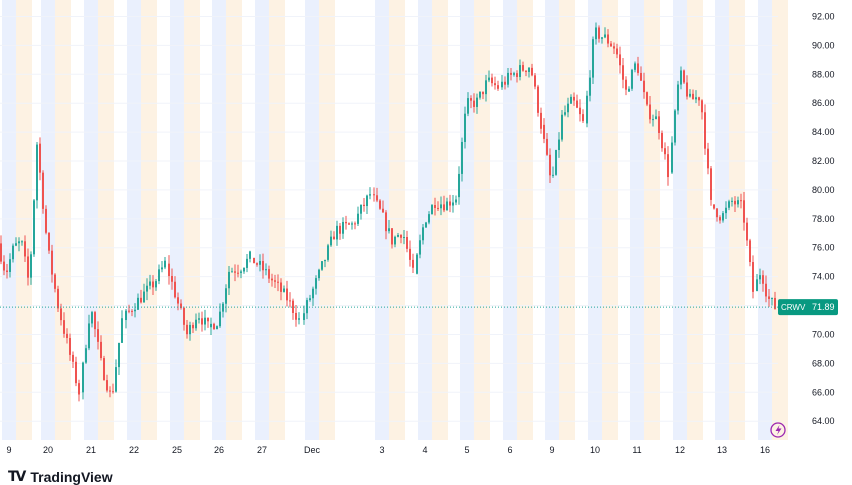 The height and width of the screenshot is (485, 852). Describe the element at coordinates (388, 450) in the screenshot. I see `x-axis: 9 20 21 22 25 26 27 Dec 3 4 5 6 9 10 11 12 13 16` at that location.